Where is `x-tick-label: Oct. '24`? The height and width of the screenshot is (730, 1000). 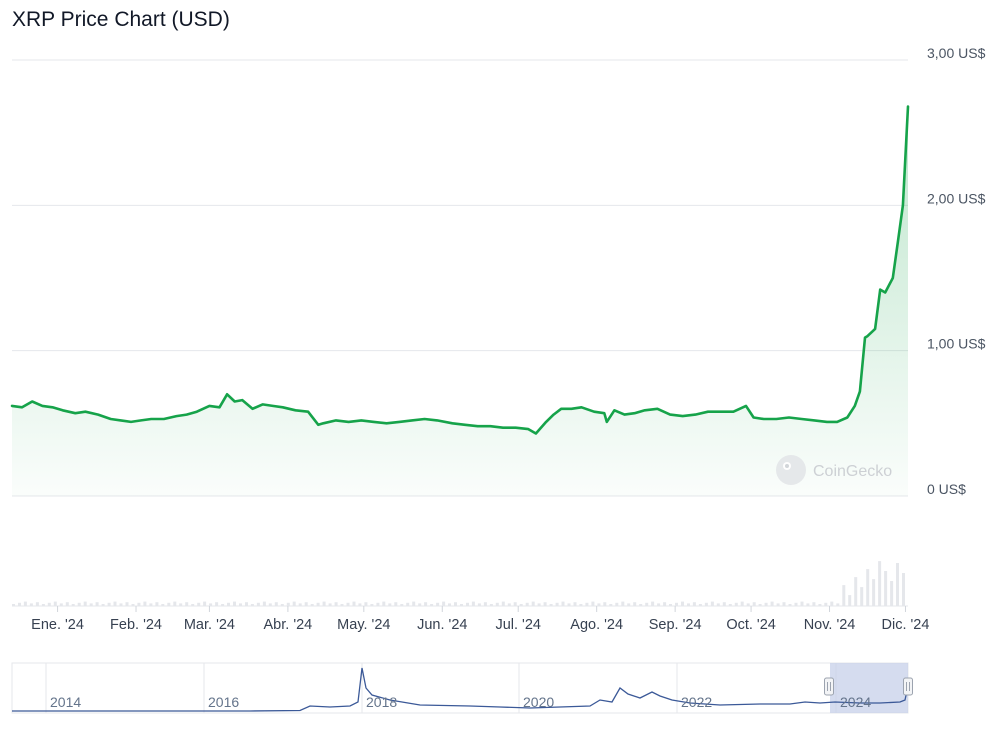
x-tick-label: Oct. '24 is located at coordinates (751, 625).